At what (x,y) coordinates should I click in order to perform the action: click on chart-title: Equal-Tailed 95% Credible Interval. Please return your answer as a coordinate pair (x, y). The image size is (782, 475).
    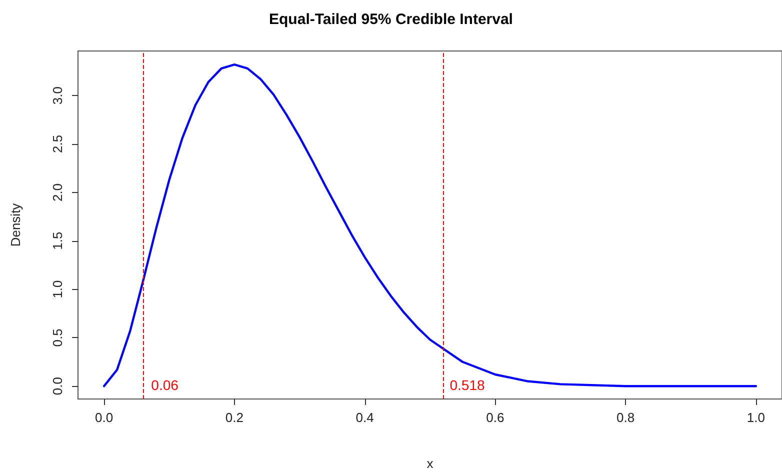
    Looking at the image, I should click on (391, 19).